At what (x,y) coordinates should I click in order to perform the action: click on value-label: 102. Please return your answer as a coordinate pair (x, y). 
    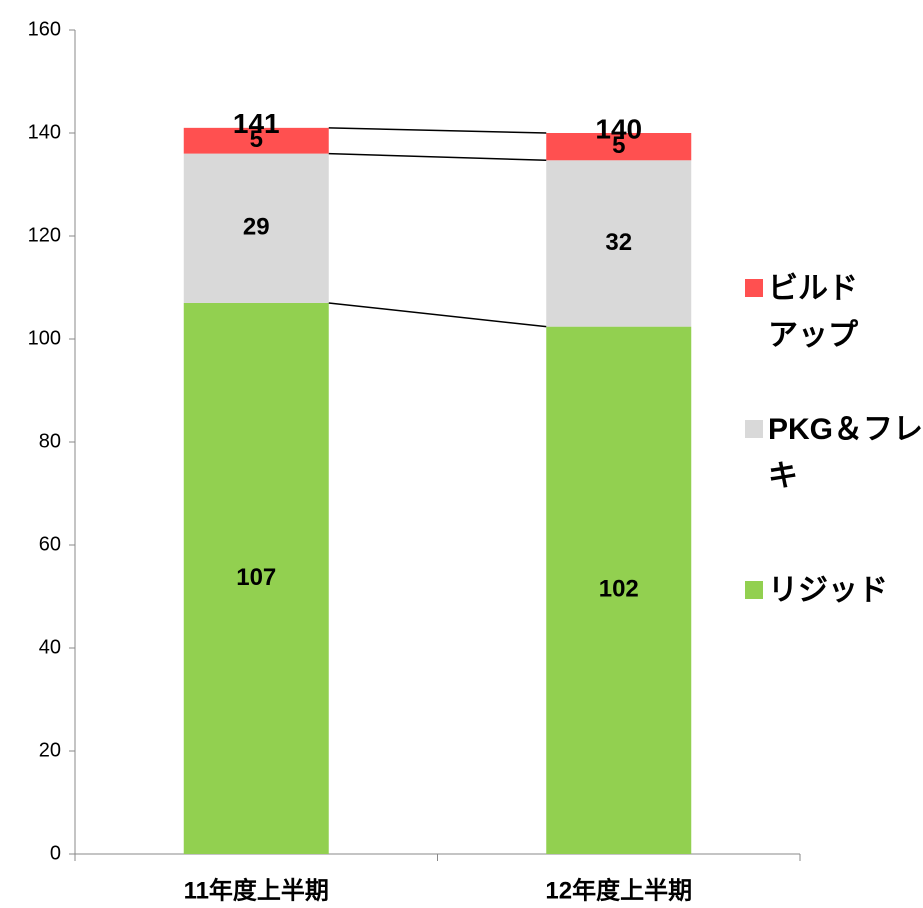
    Looking at the image, I should click on (619, 589).